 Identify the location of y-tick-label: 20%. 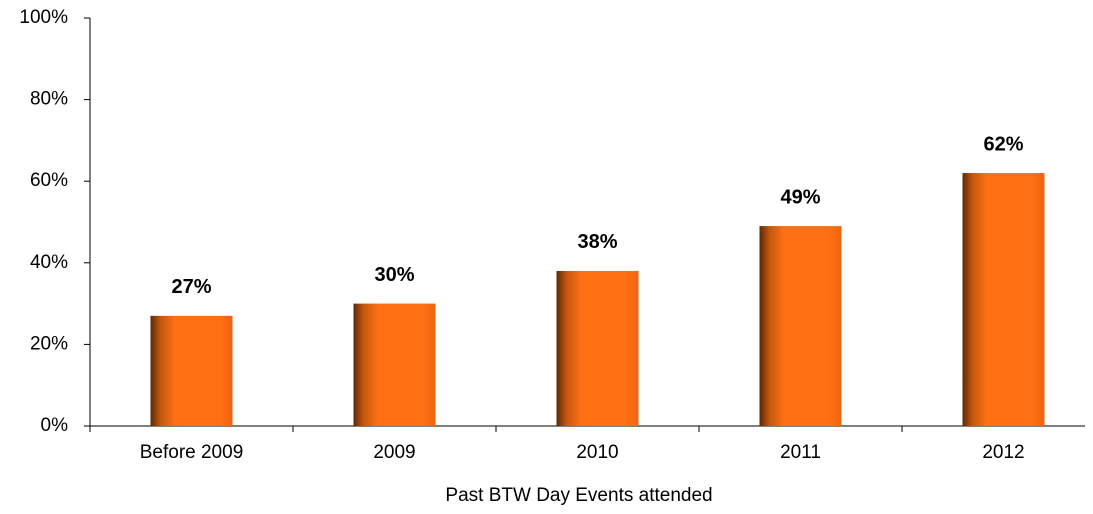
(49, 343).